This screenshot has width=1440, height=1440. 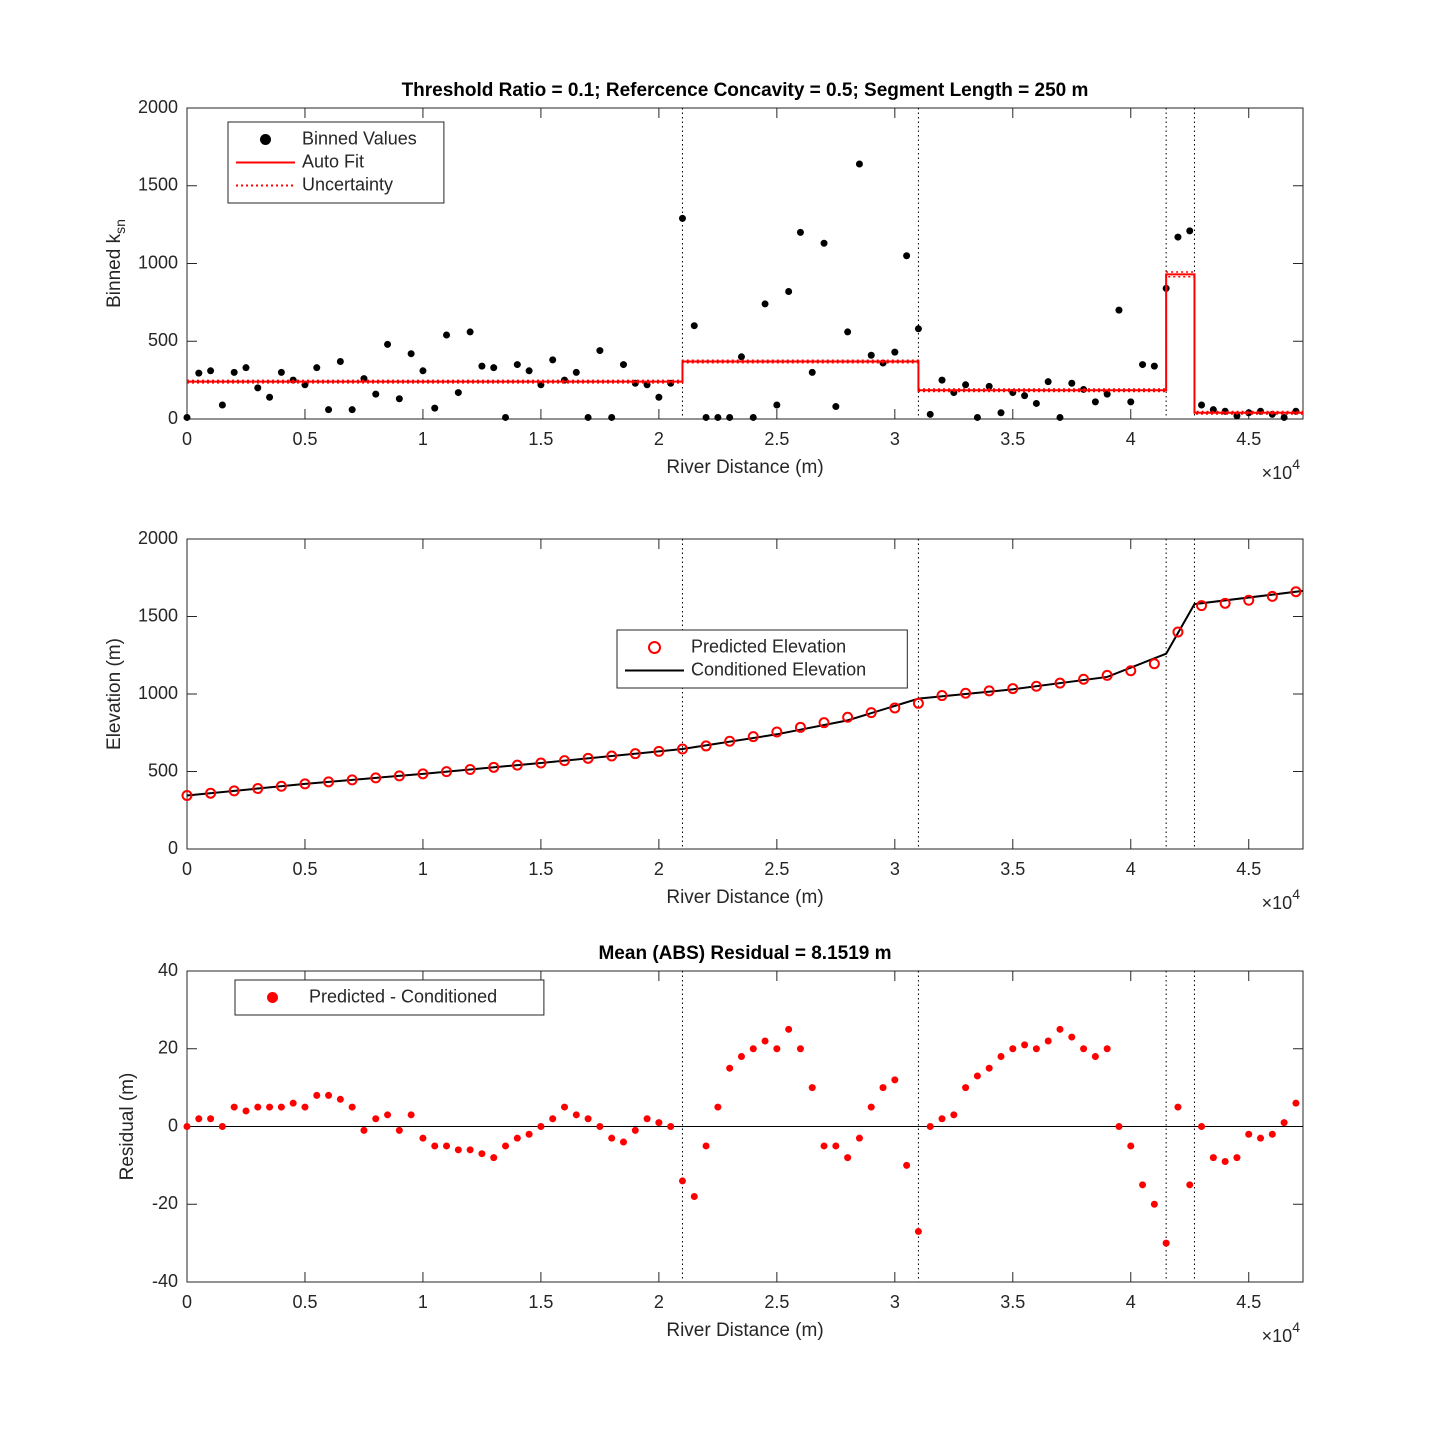 What do you see at coordinates (1248, 439) in the screenshot?
I see `x-tick-label: 4.5` at bounding box center [1248, 439].